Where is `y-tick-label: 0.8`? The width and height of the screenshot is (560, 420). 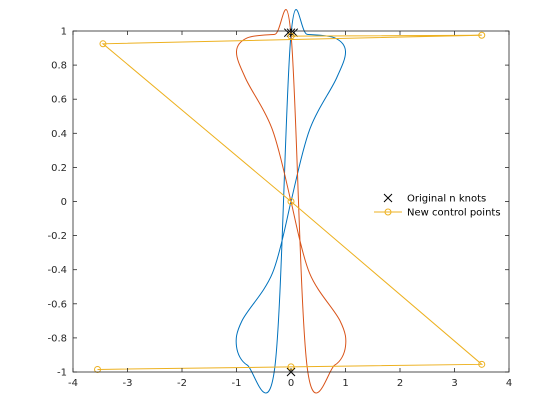
y-tick-label: 0.8 is located at coordinates (59, 66).